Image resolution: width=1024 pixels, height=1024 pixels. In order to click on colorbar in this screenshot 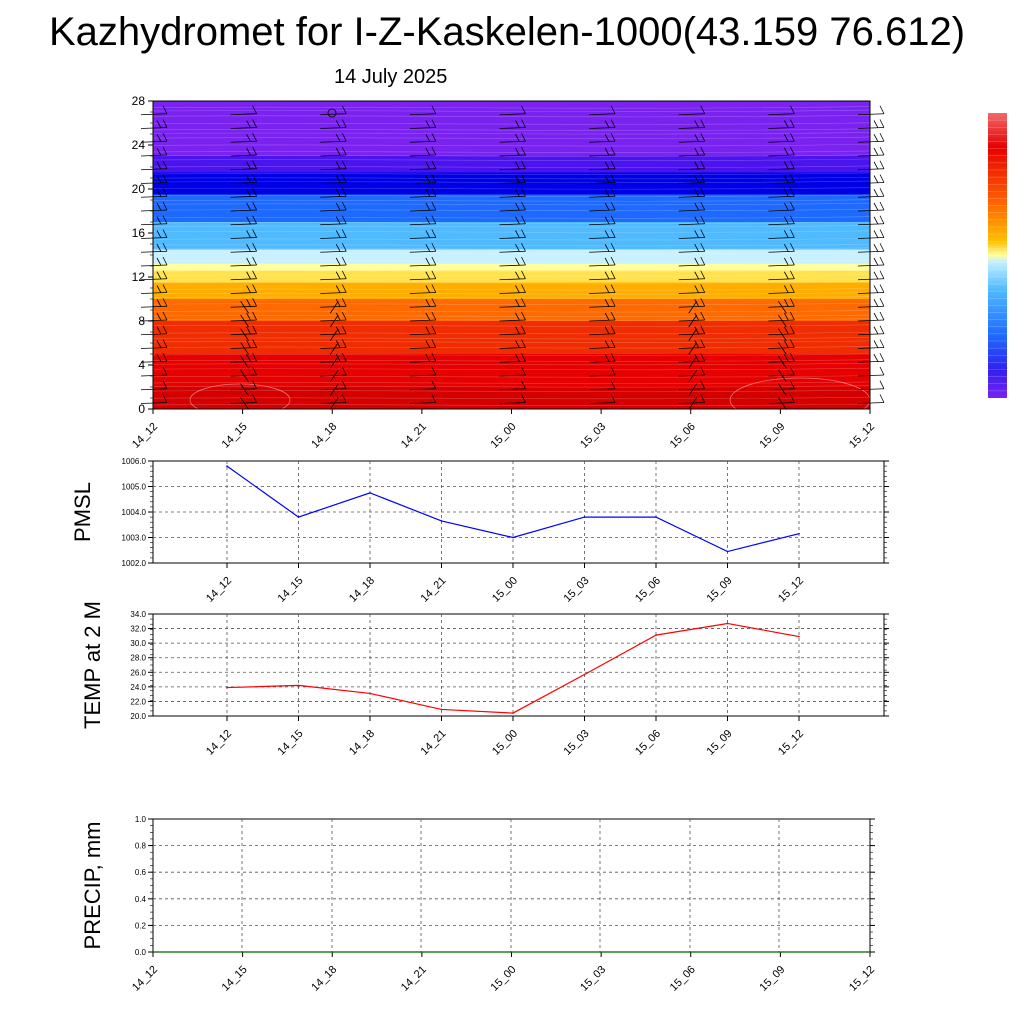, I will do `click(997, 255)`.